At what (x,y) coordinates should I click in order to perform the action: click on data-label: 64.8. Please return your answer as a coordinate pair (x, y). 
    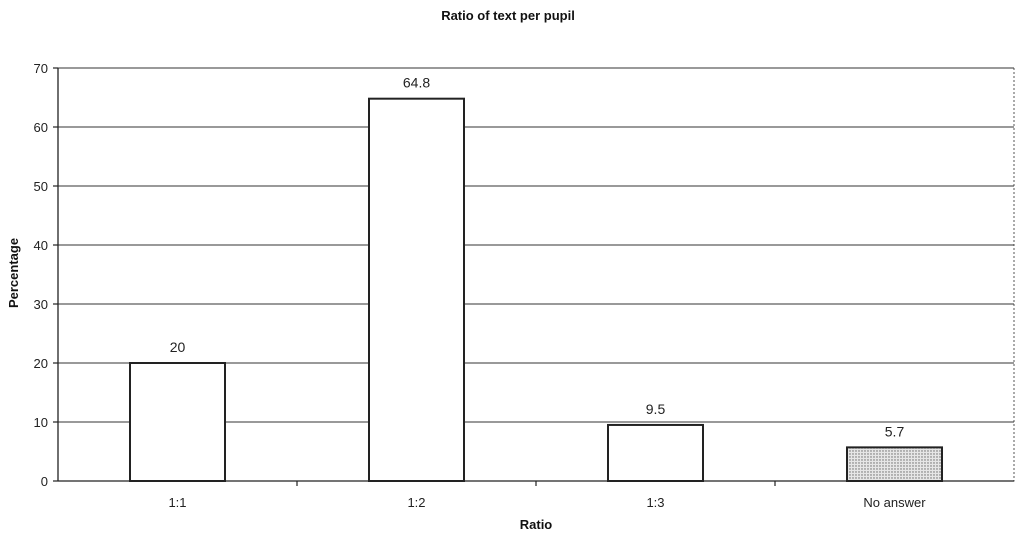
    Looking at the image, I should click on (416, 83).